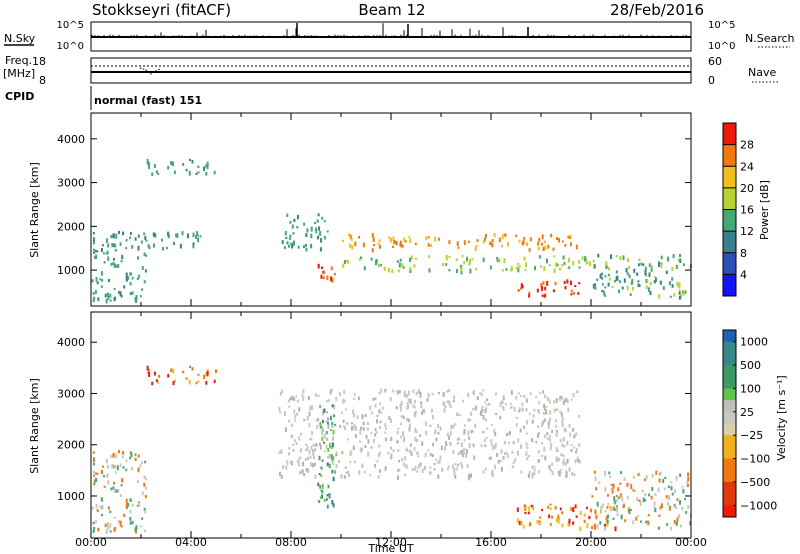 The width and height of the screenshot is (800, 554). What do you see at coordinates (161, 10) in the screenshot?
I see `station-title: Stokkseyri (fitACF)` at bounding box center [161, 10].